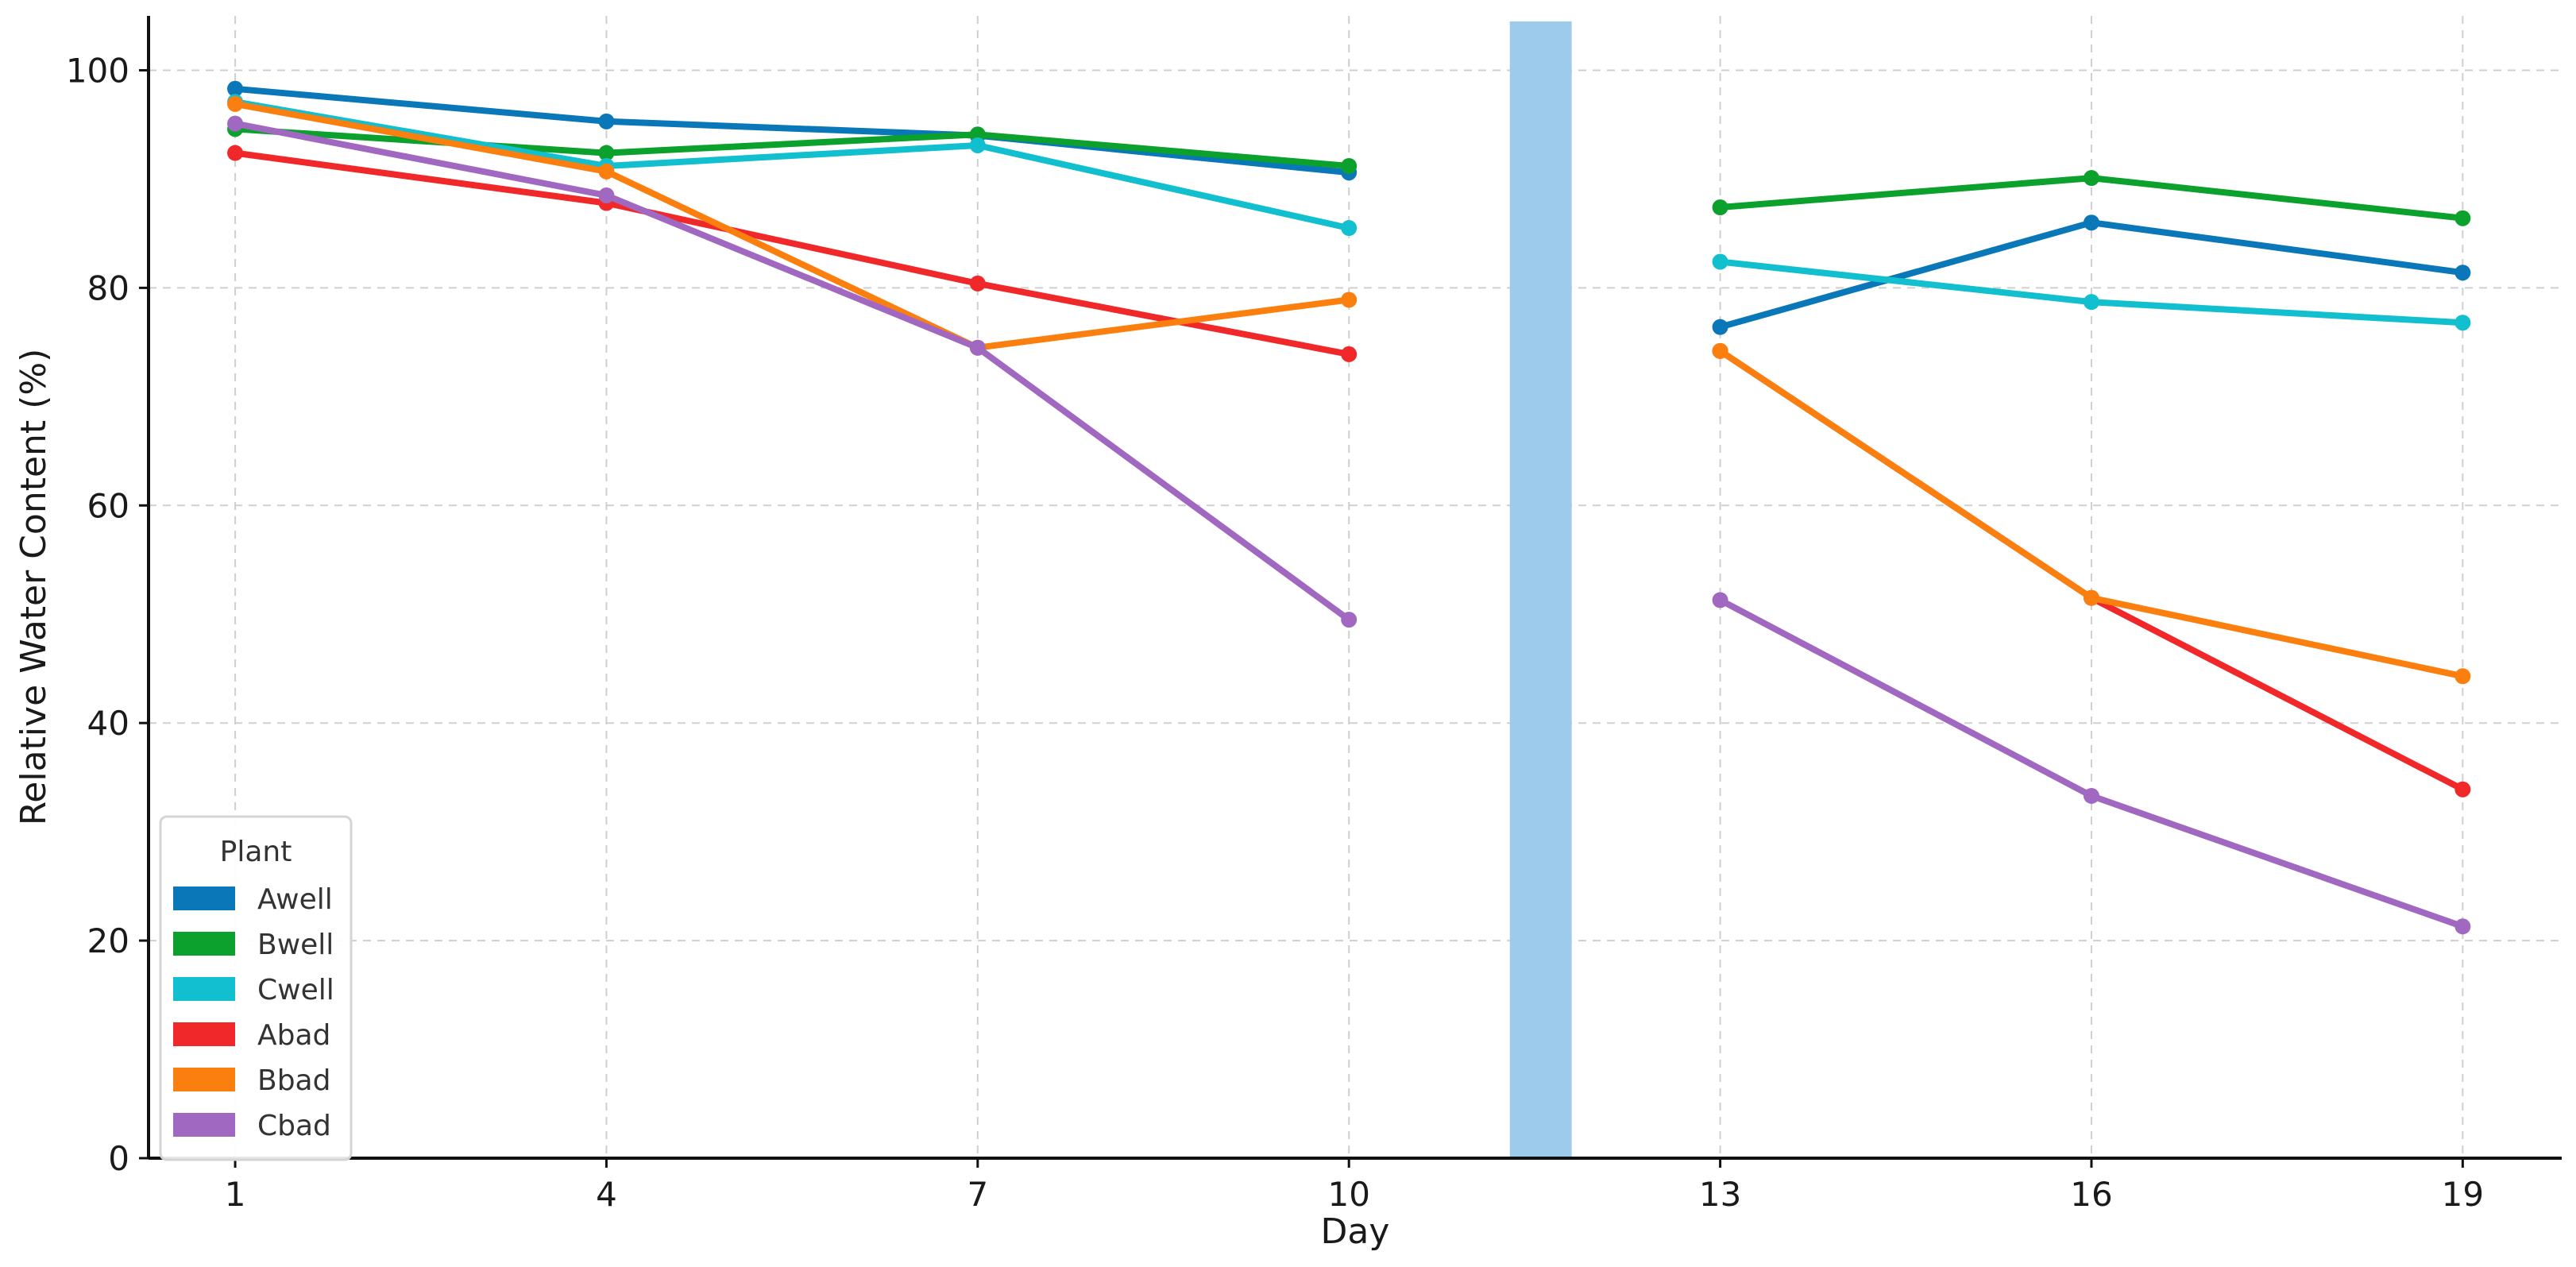  I want to click on x-tick-label: 7, so click(977, 1194).